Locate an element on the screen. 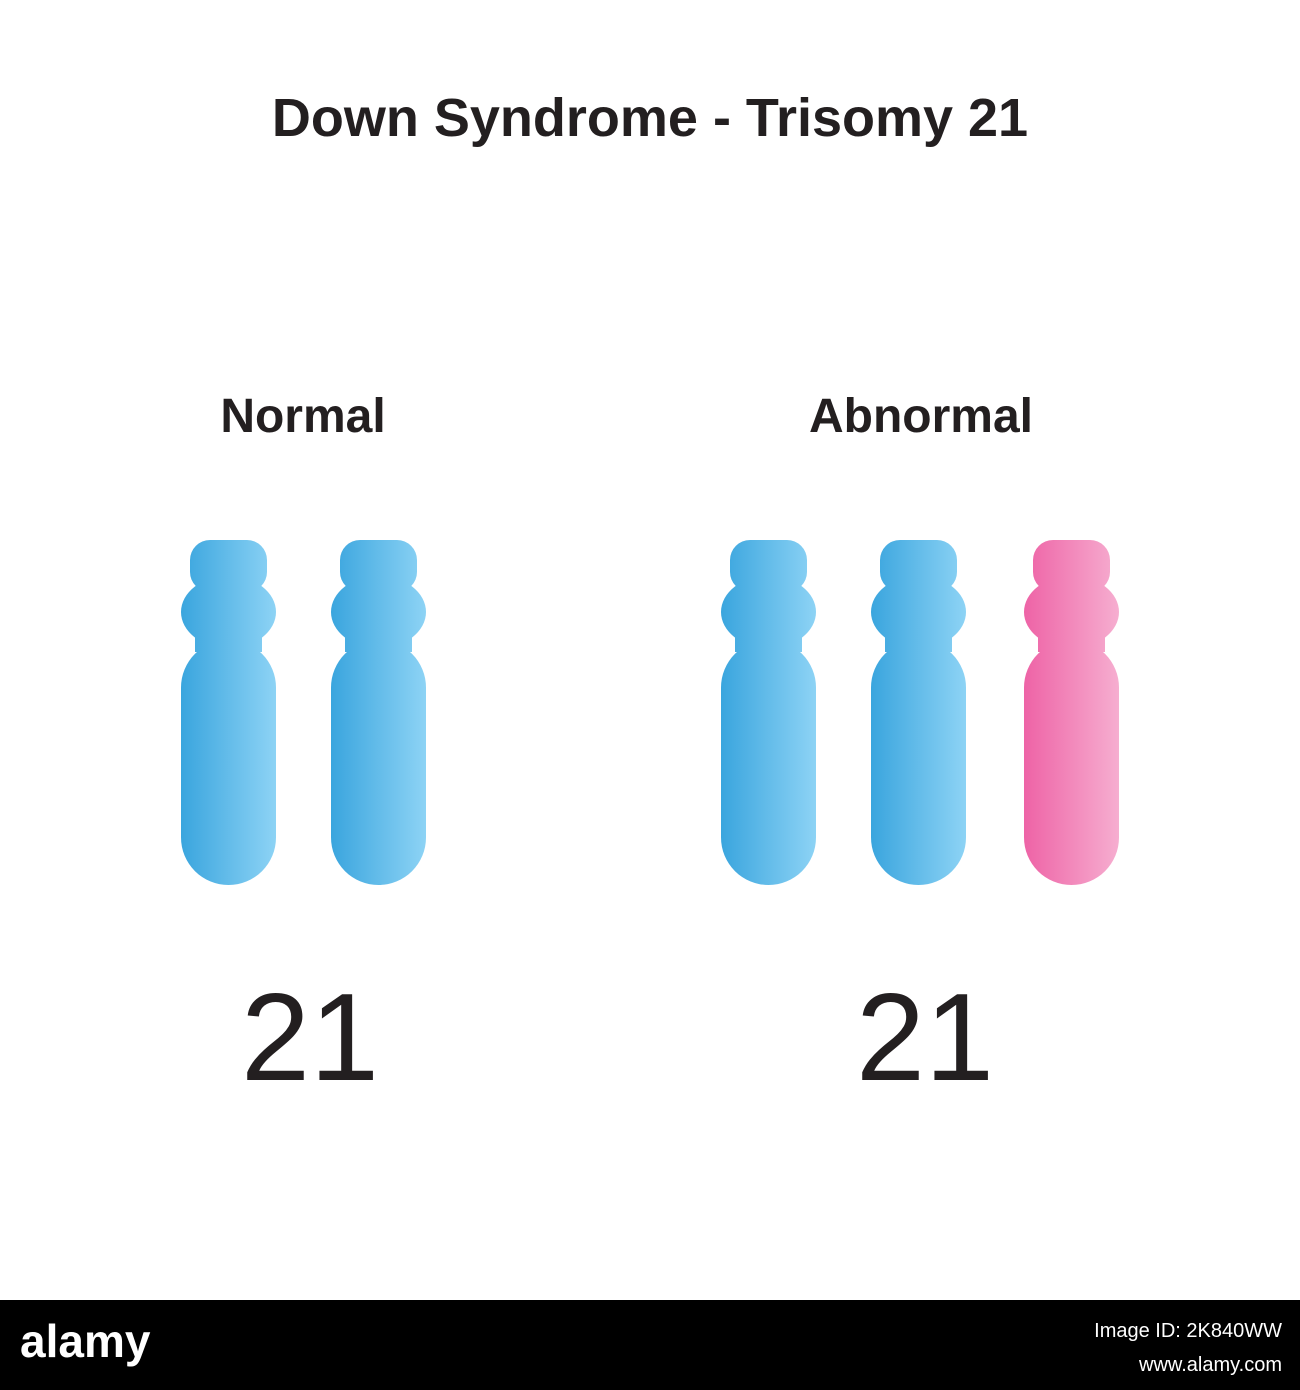 The height and width of the screenshot is (1390, 1300). footer-brand: alamy is located at coordinates (85, 1341).